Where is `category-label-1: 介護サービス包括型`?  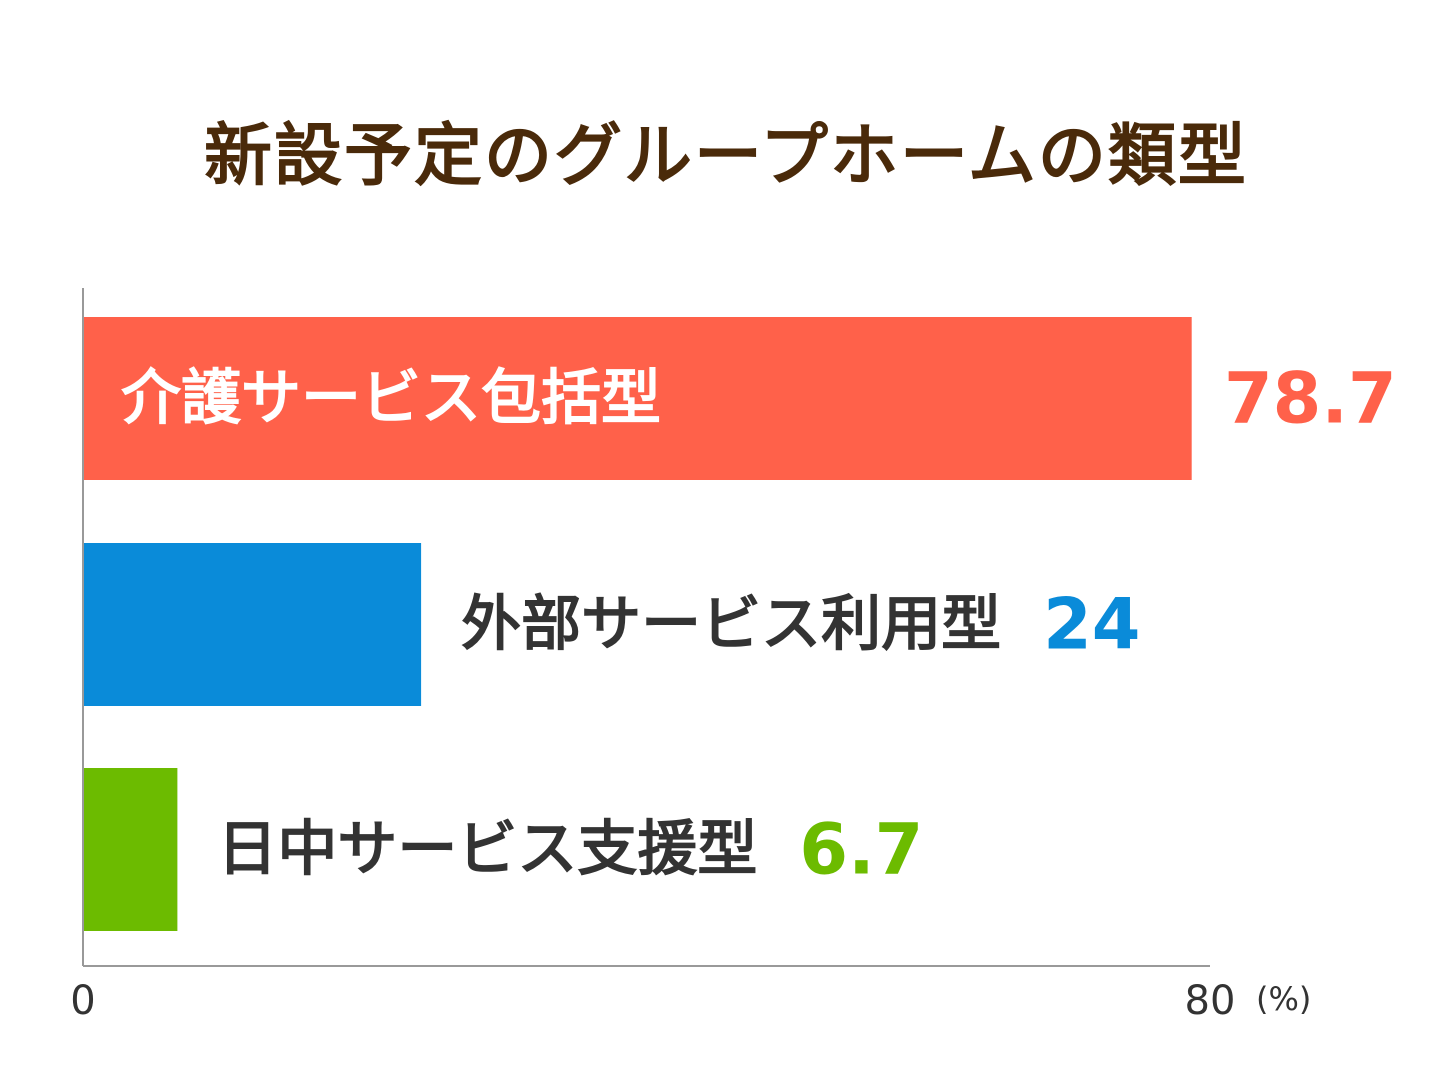
category-label-1: 介護サービス包括型 is located at coordinates (391, 399).